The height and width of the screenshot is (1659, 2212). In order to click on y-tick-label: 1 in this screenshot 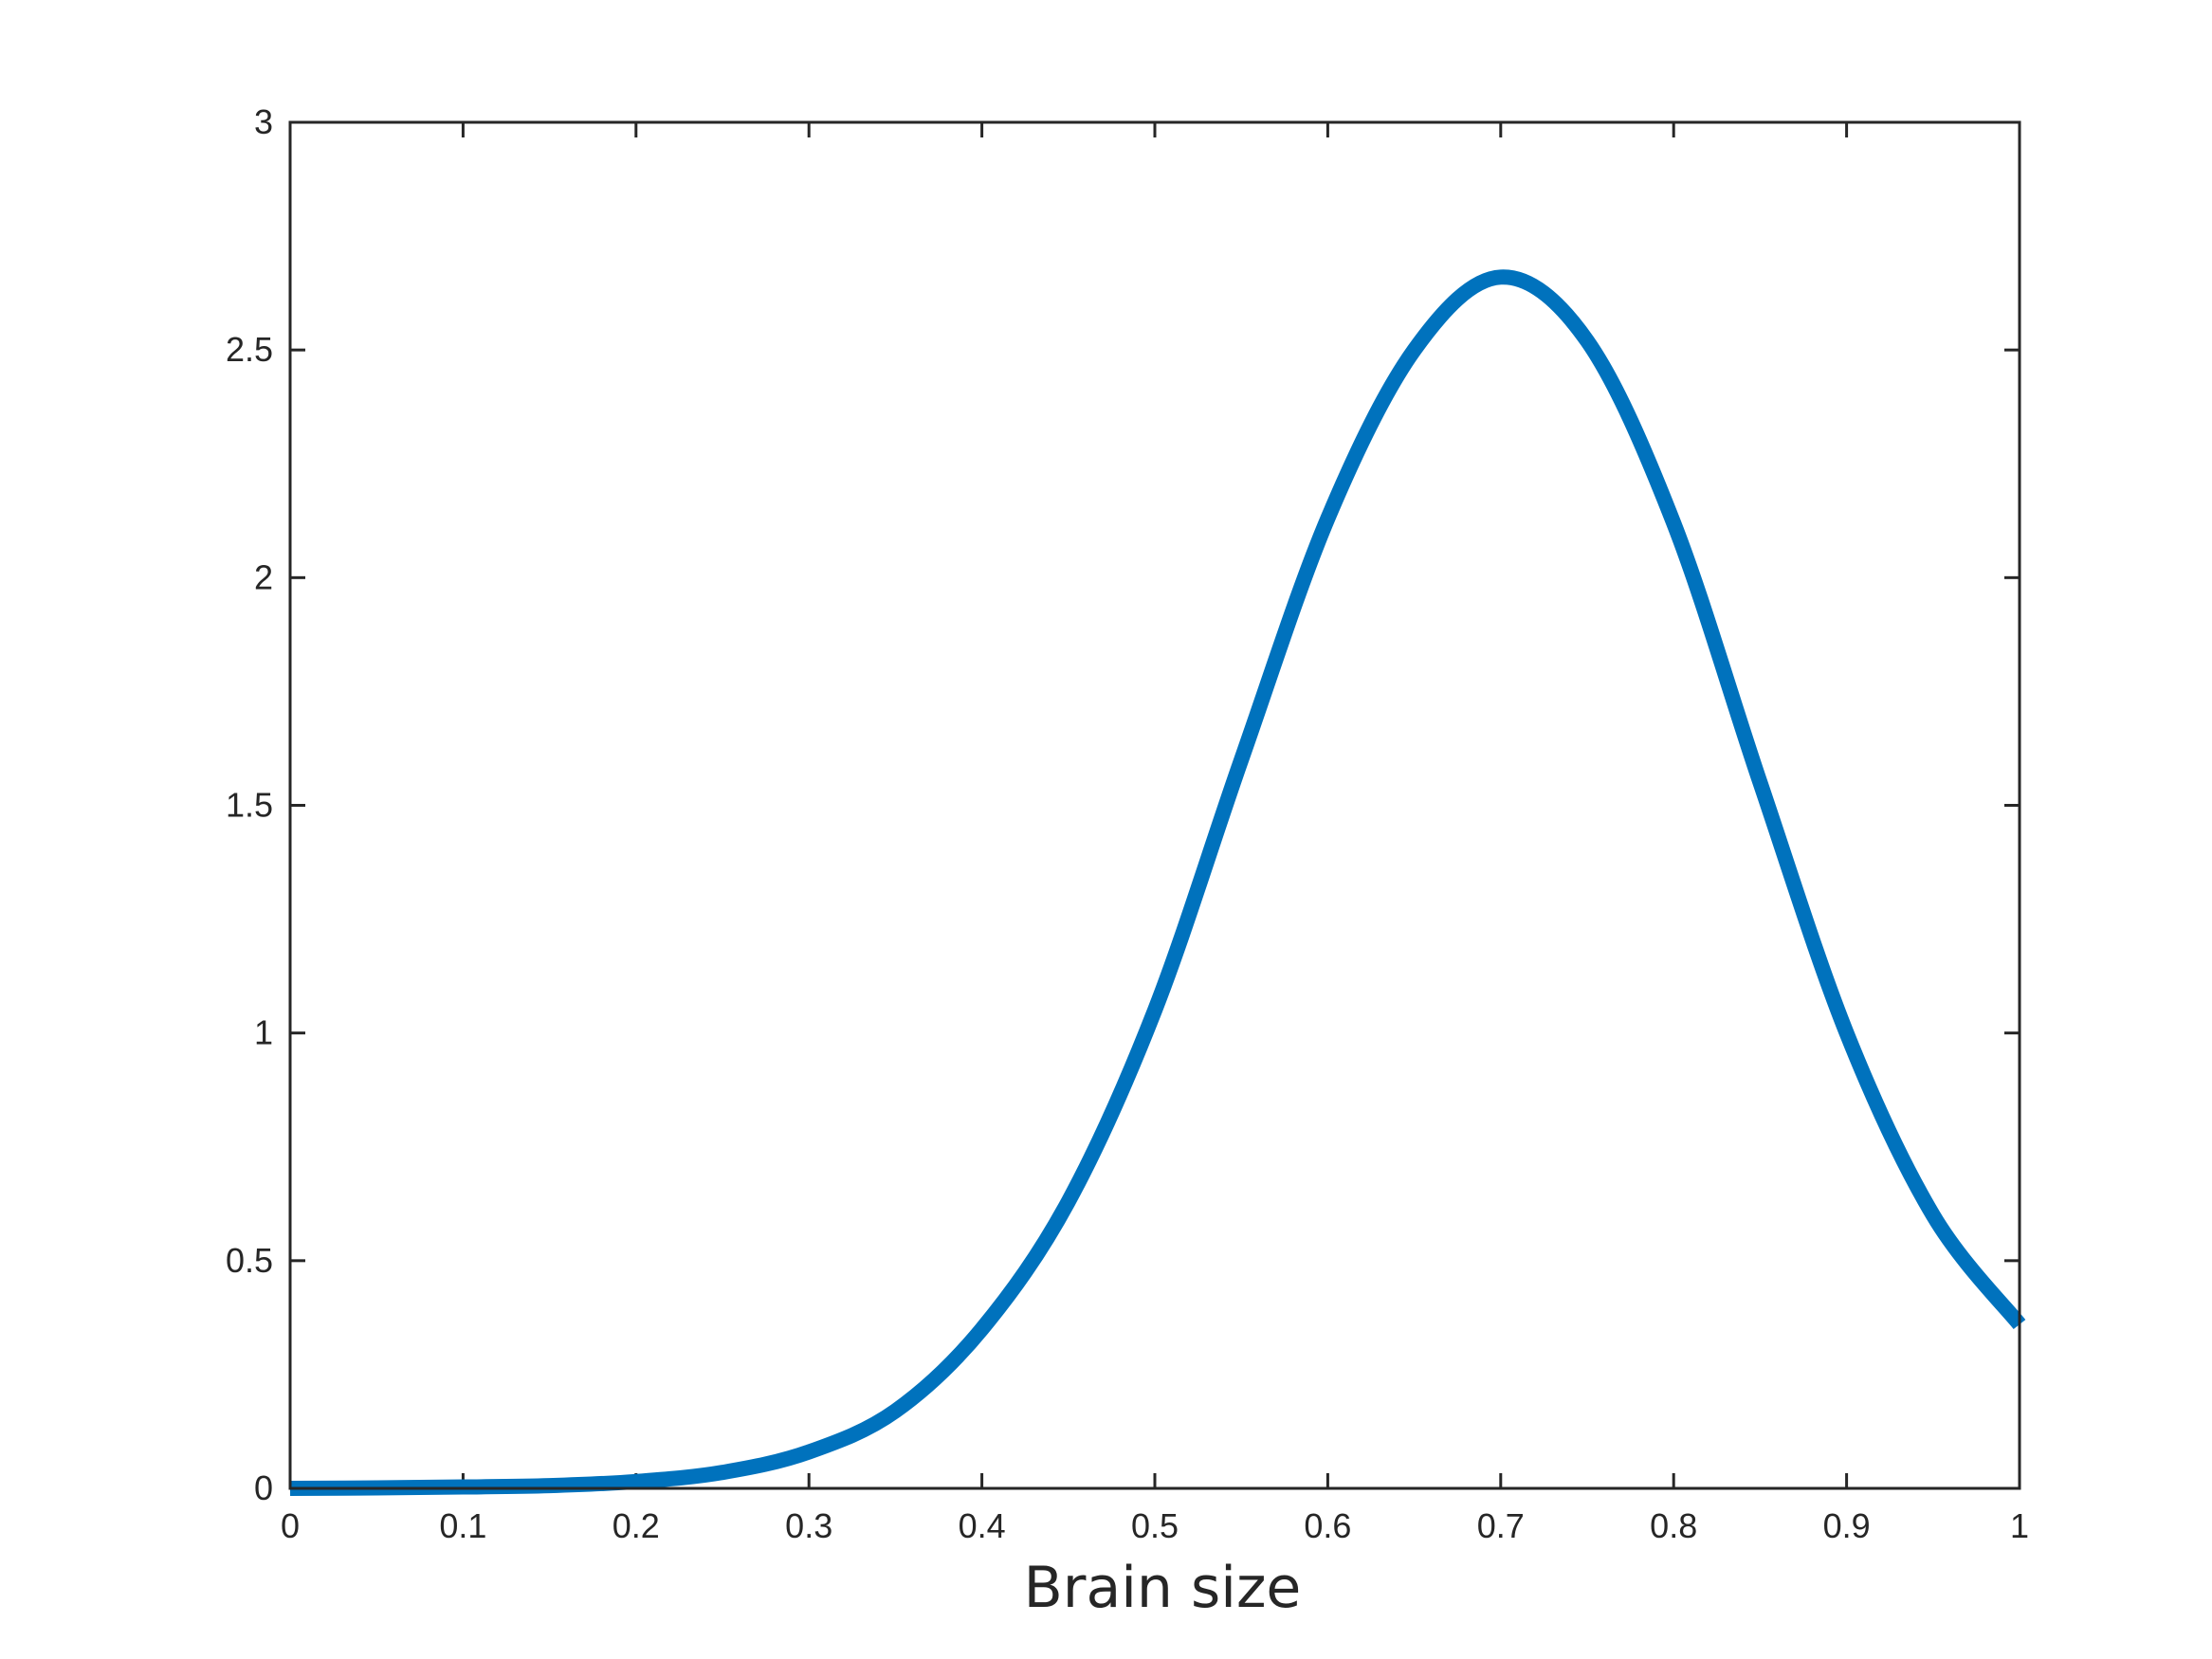, I will do `click(263, 1032)`.